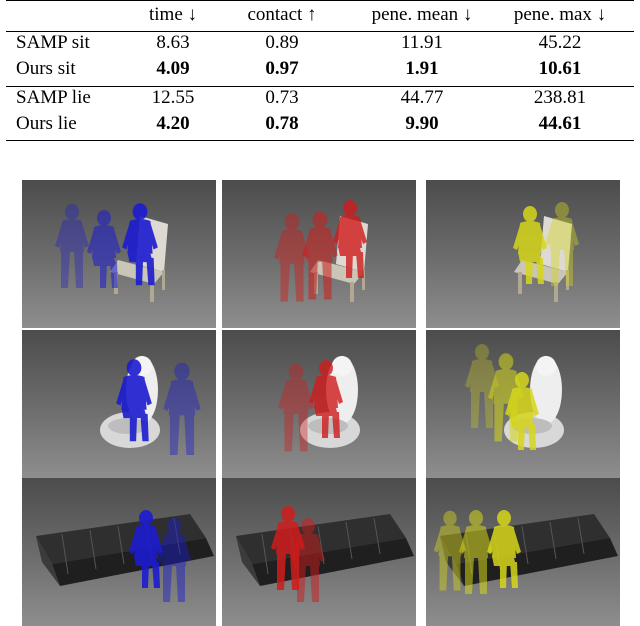 This screenshot has width=640, height=626. I want to click on table-header-rule, so click(320, 31).